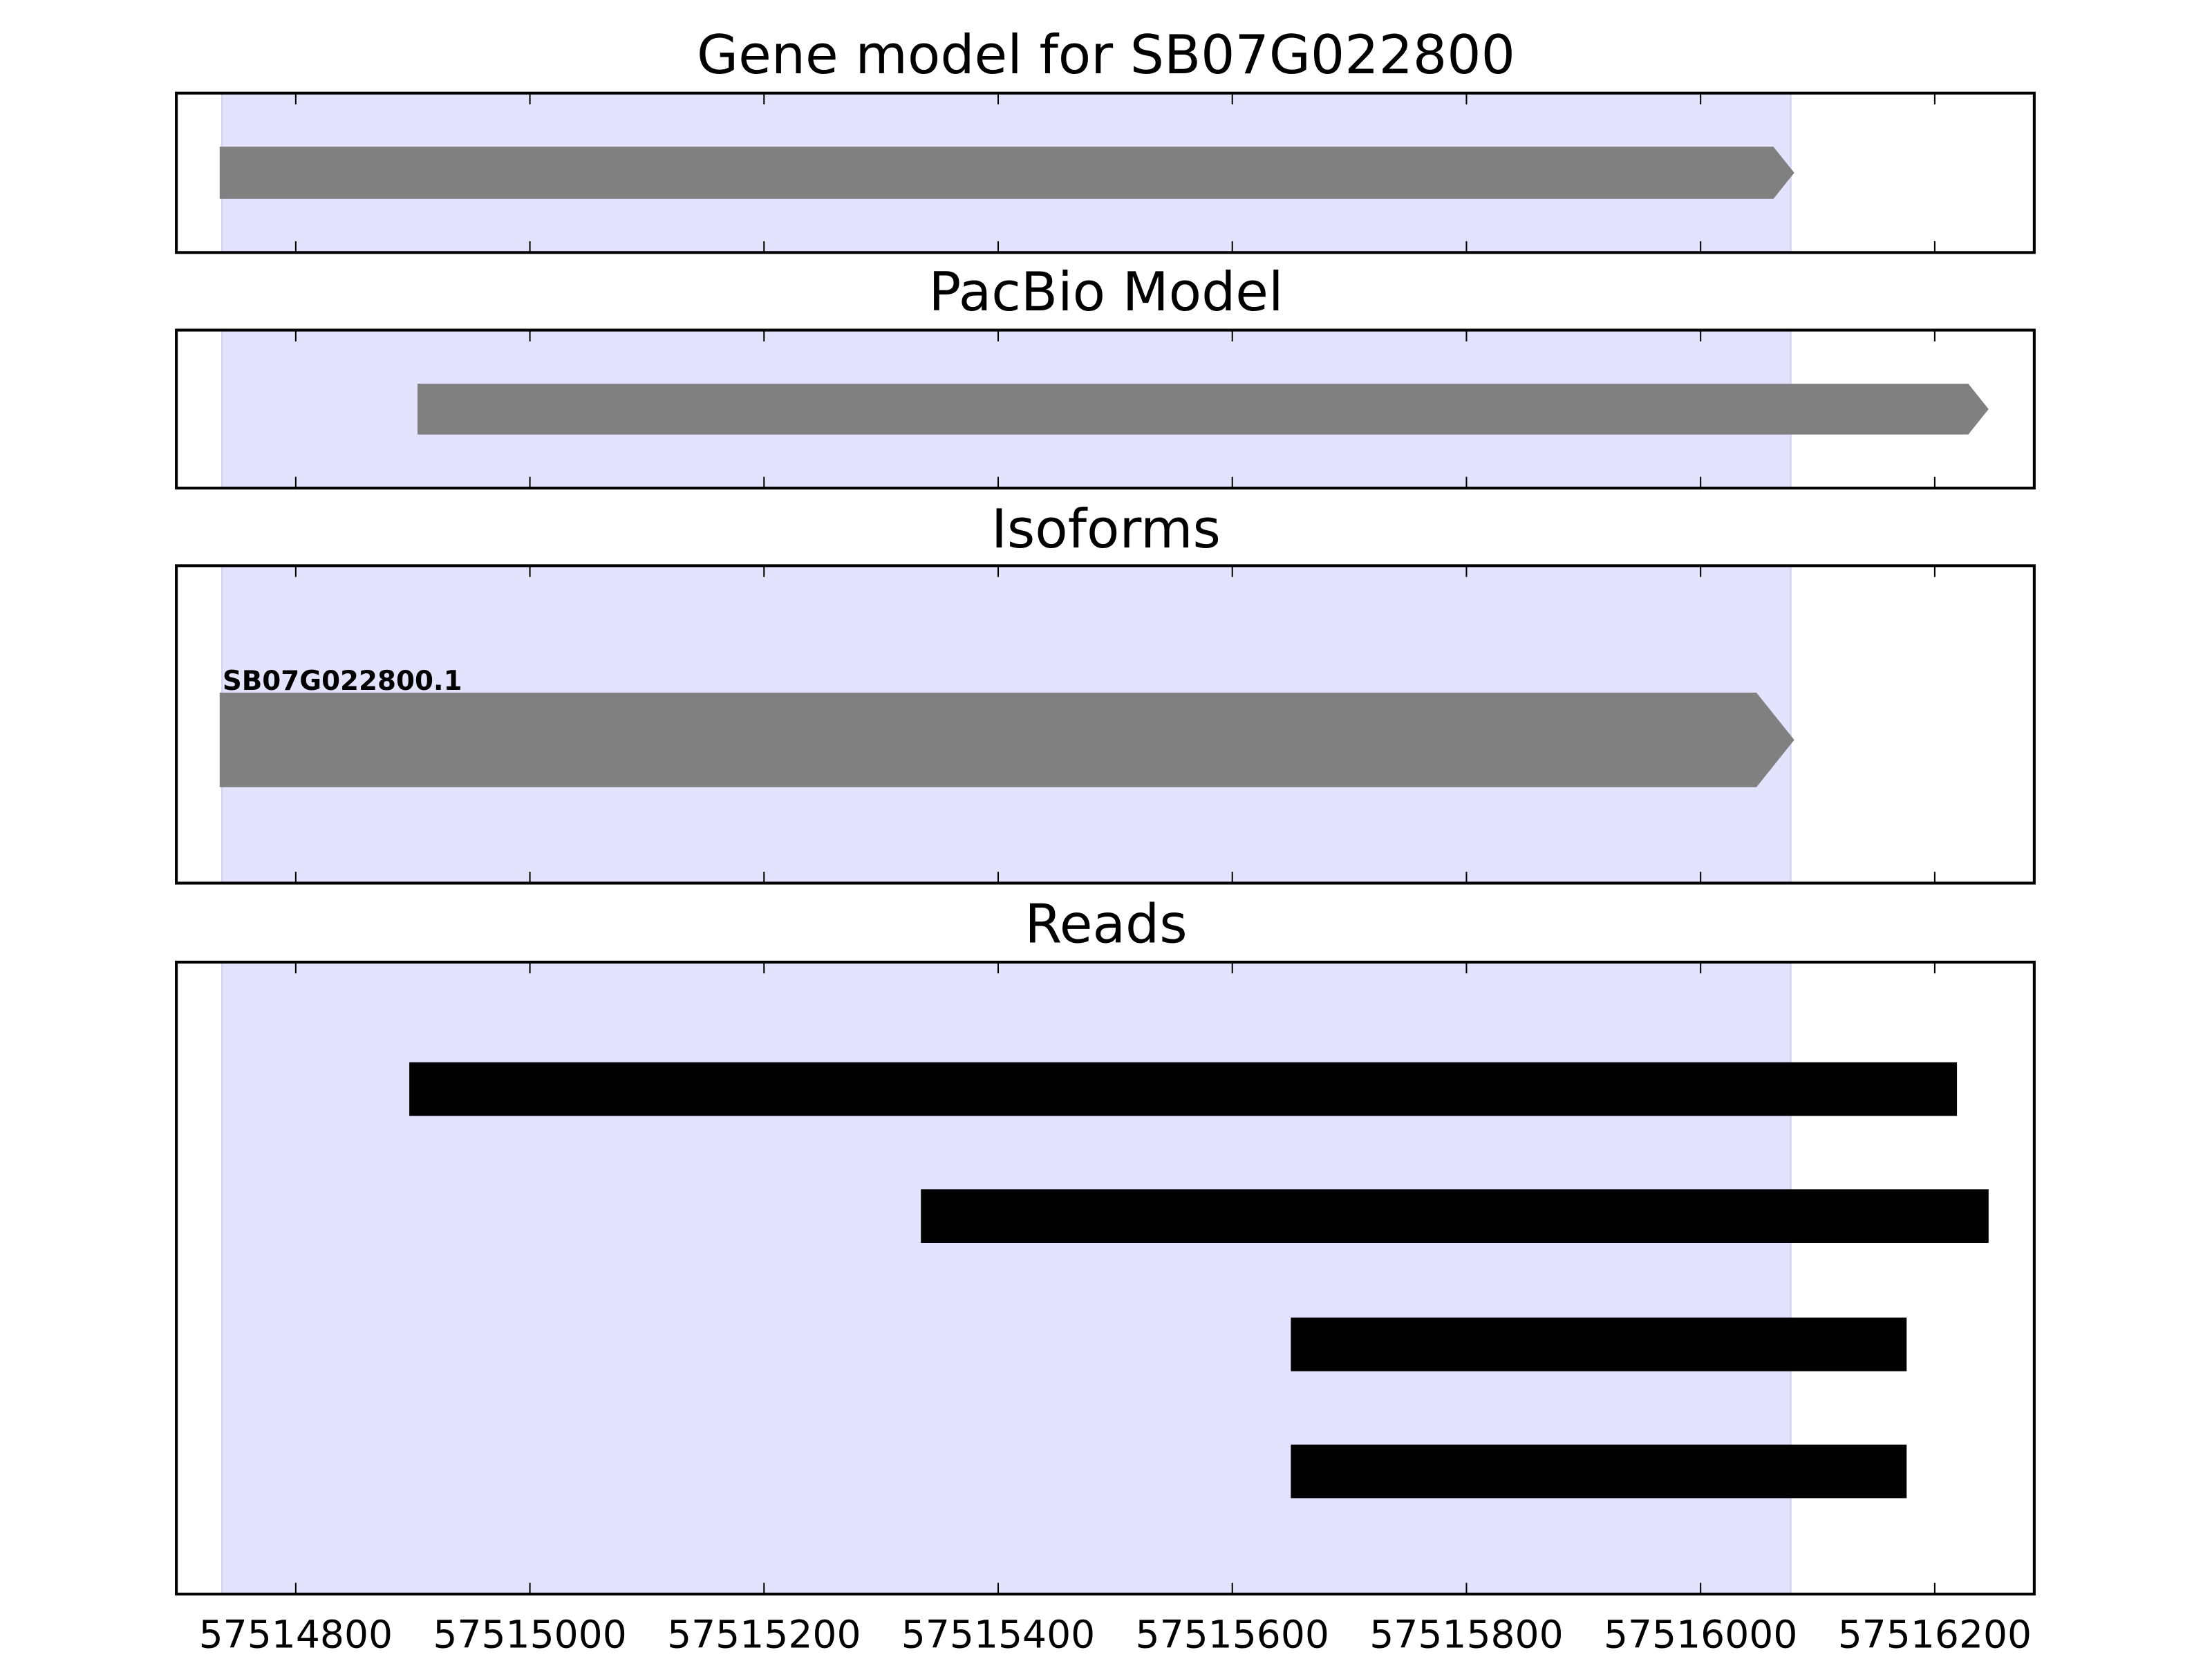 The width and height of the screenshot is (2212, 1659). What do you see at coordinates (1105, 292) in the screenshot?
I see `panel-title-pacbio: PacBio Model` at bounding box center [1105, 292].